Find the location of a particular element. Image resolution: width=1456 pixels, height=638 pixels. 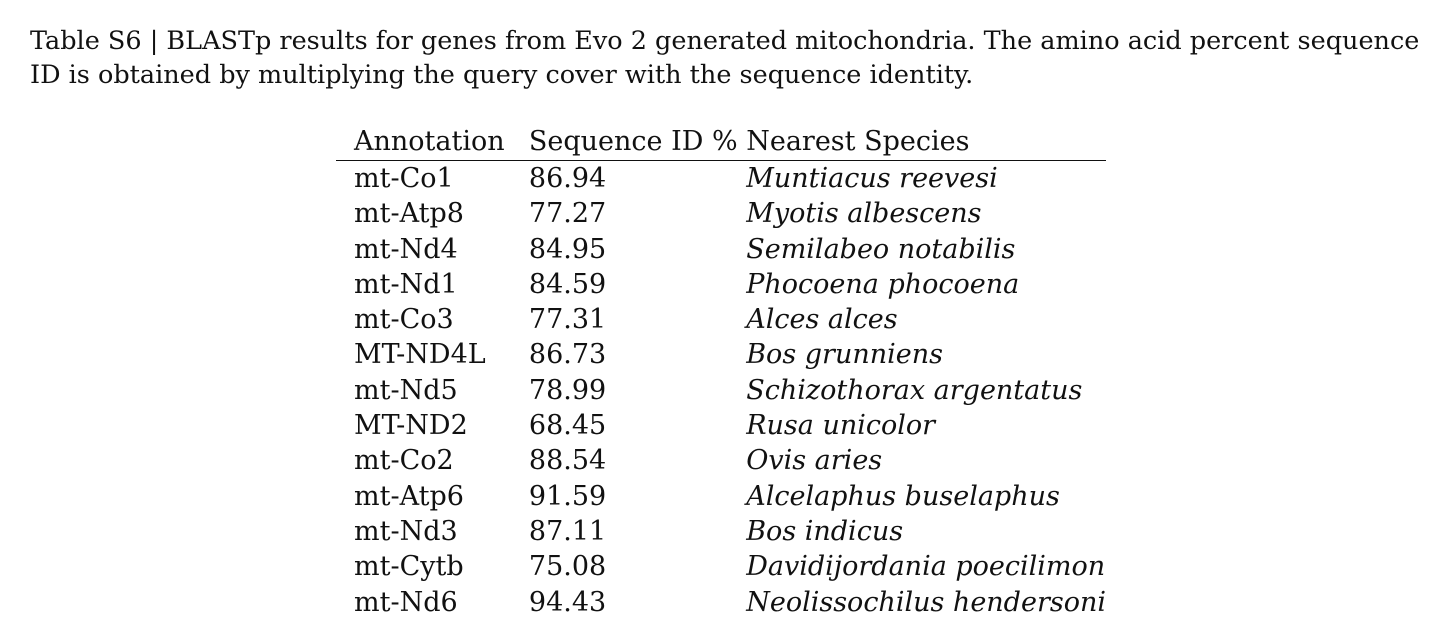

cell-sequence-id: 88.54 is located at coordinates (567, 461).